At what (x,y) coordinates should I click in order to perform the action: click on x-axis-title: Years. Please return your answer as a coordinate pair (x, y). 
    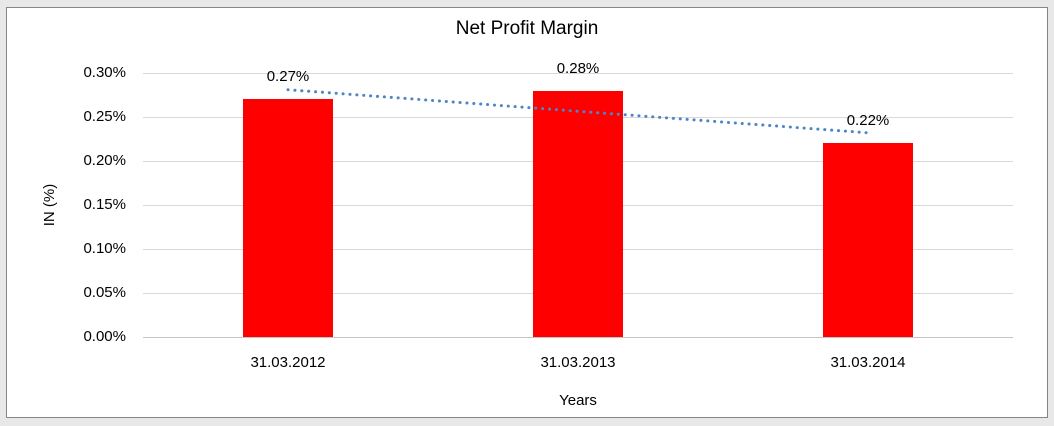
    Looking at the image, I should click on (578, 400).